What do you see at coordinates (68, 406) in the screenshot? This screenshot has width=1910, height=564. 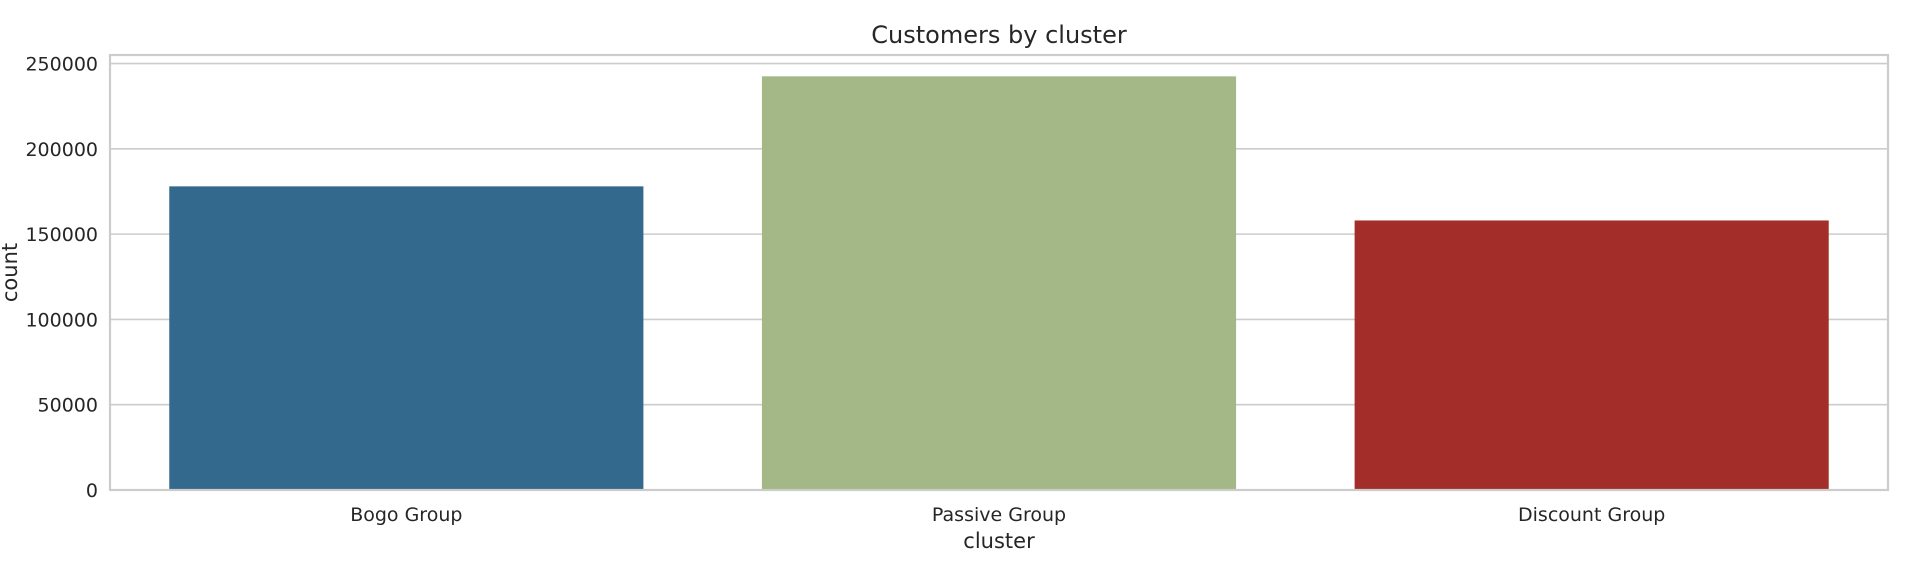 I see `y-tick-label: 50000` at bounding box center [68, 406].